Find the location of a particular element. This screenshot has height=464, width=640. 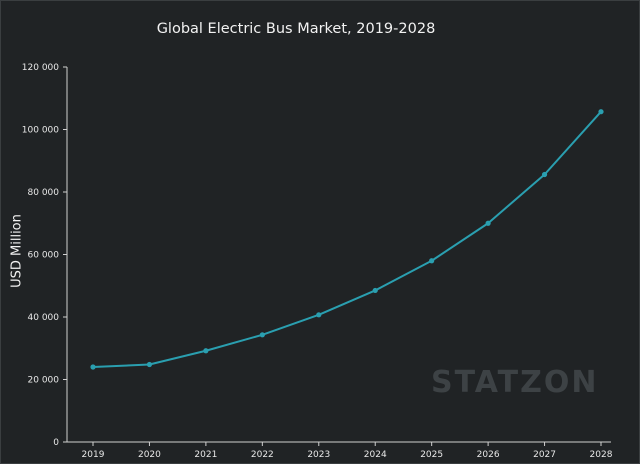

x-tick-label: 2028 is located at coordinates (601, 455).